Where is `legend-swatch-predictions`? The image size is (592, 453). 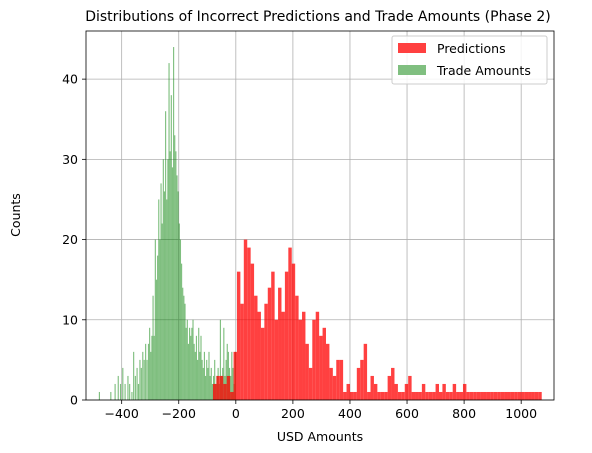 legend-swatch-predictions is located at coordinates (412, 48).